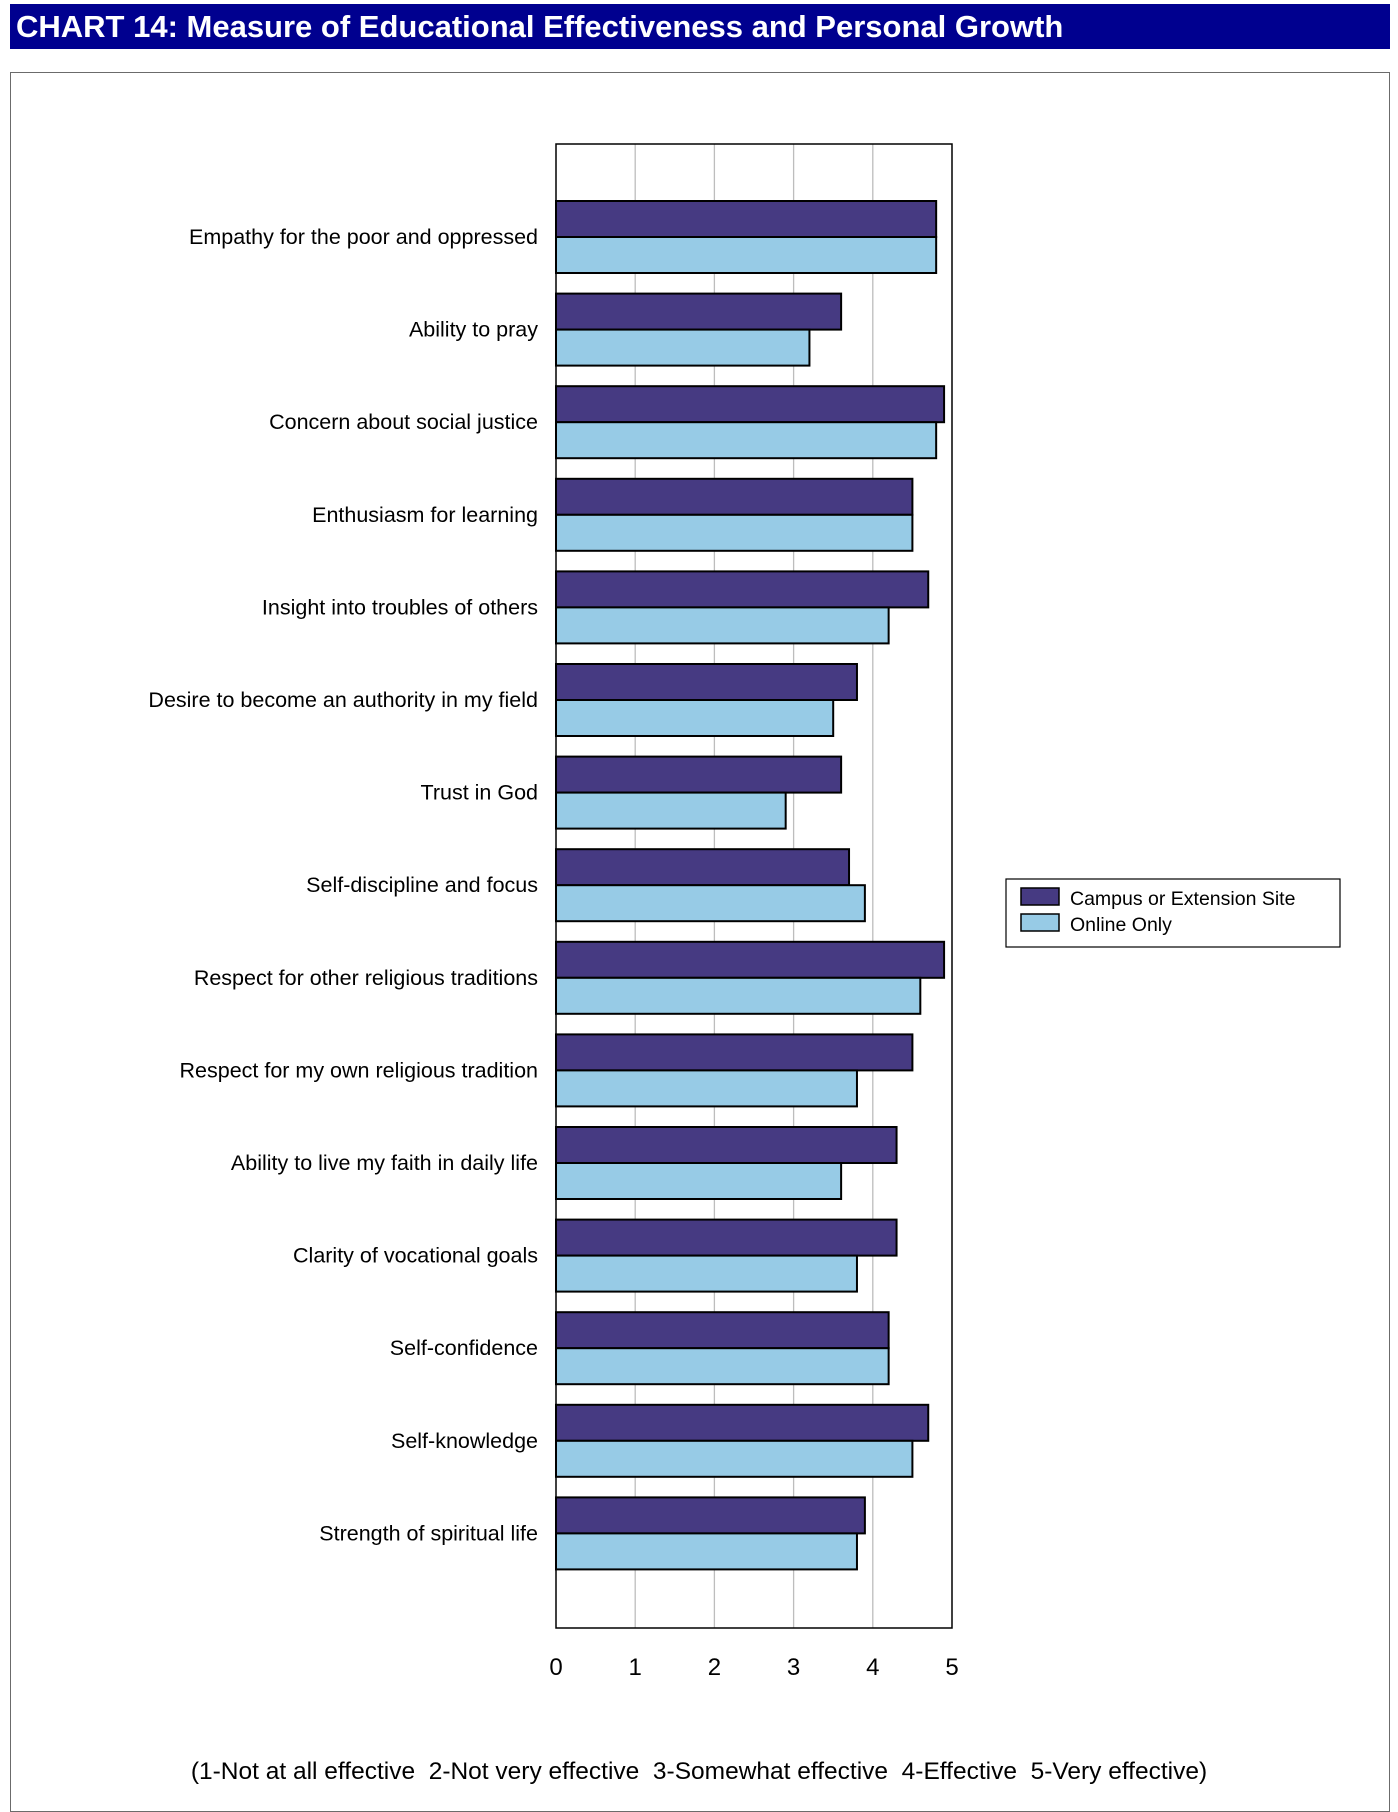 This screenshot has height=1812, width=1398. Describe the element at coordinates (473, 330) in the screenshot. I see `category-label: Ability to pray` at that location.